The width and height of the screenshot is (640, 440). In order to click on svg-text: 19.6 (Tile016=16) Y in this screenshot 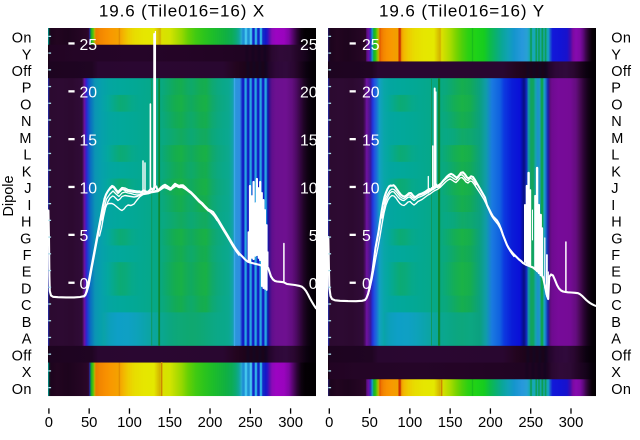, I will do `click(462, 10)`.